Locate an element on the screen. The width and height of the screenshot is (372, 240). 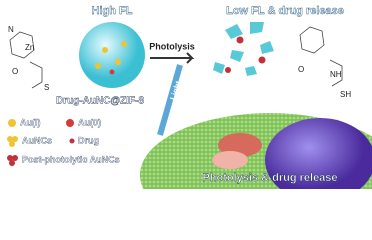
atom: N is located at coordinates (11, 29).